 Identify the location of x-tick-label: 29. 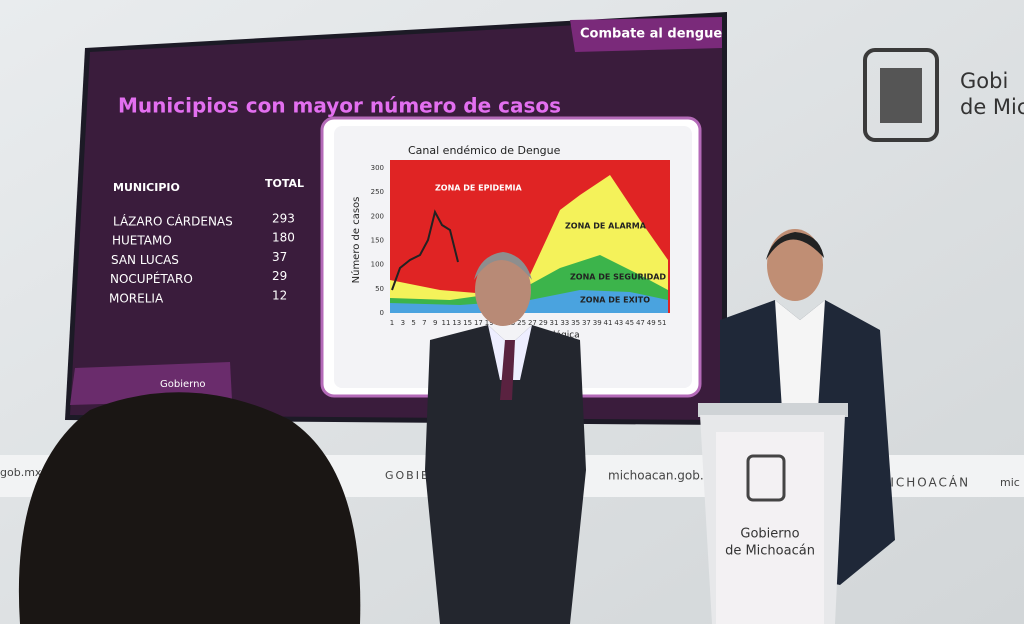
(543, 323).